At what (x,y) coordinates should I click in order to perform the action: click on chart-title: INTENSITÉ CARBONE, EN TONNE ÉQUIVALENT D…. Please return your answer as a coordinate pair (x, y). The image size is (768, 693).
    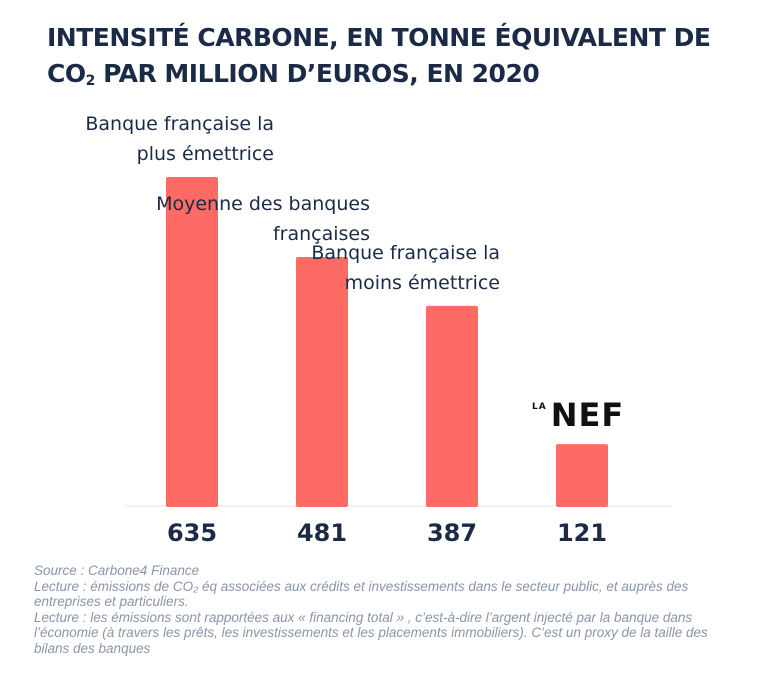
    Looking at the image, I should click on (397, 59).